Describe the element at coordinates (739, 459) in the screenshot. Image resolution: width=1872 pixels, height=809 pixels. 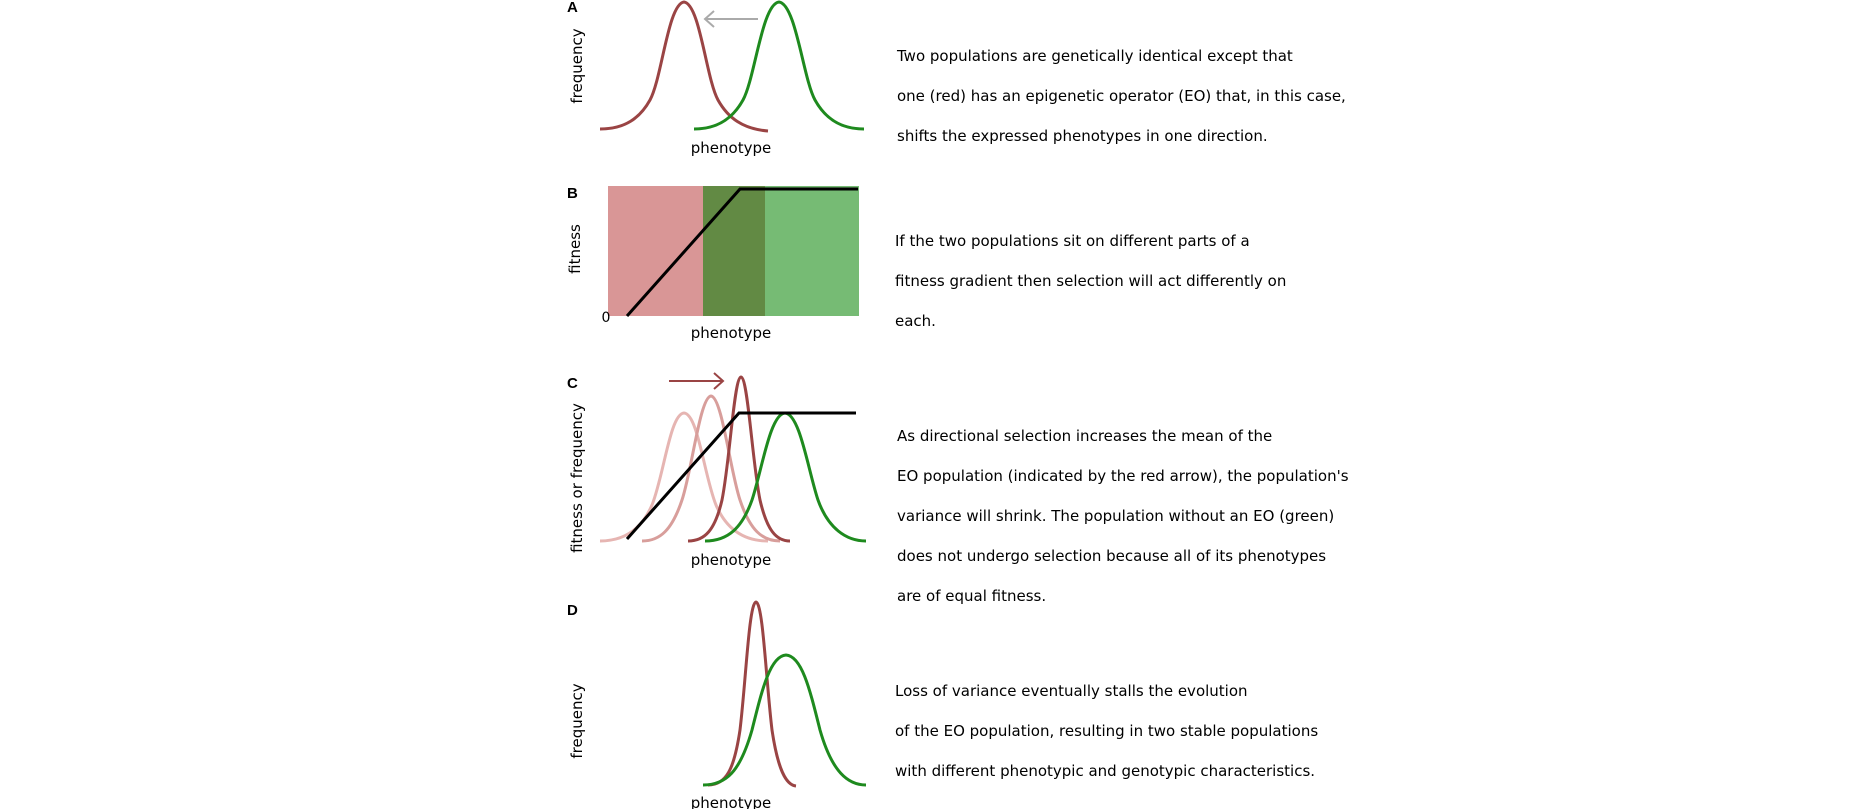
I see `panel-c-red-curve-selected` at that location.